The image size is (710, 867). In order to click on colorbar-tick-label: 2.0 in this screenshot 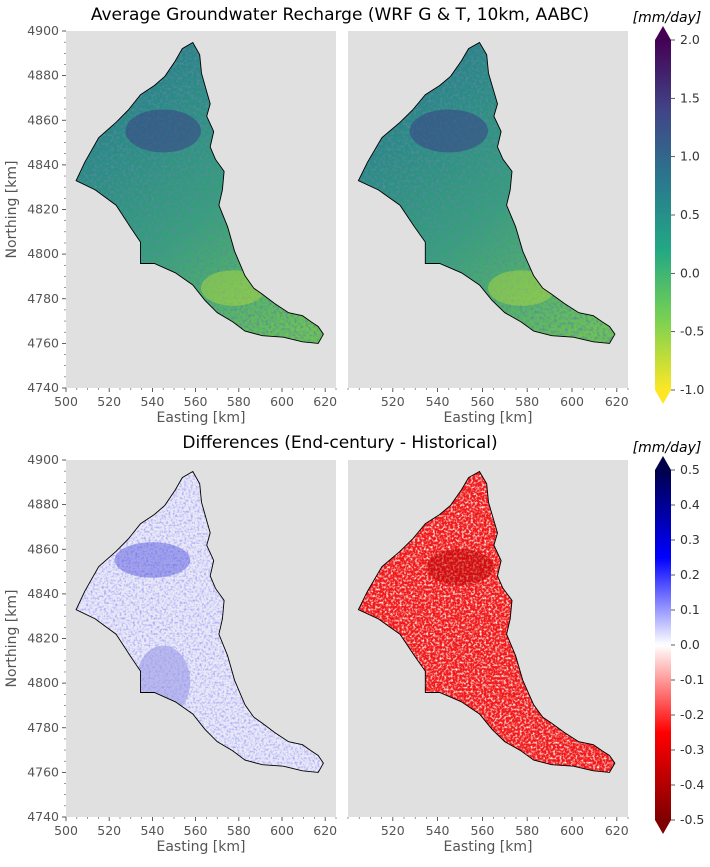, I will do `click(690, 39)`.